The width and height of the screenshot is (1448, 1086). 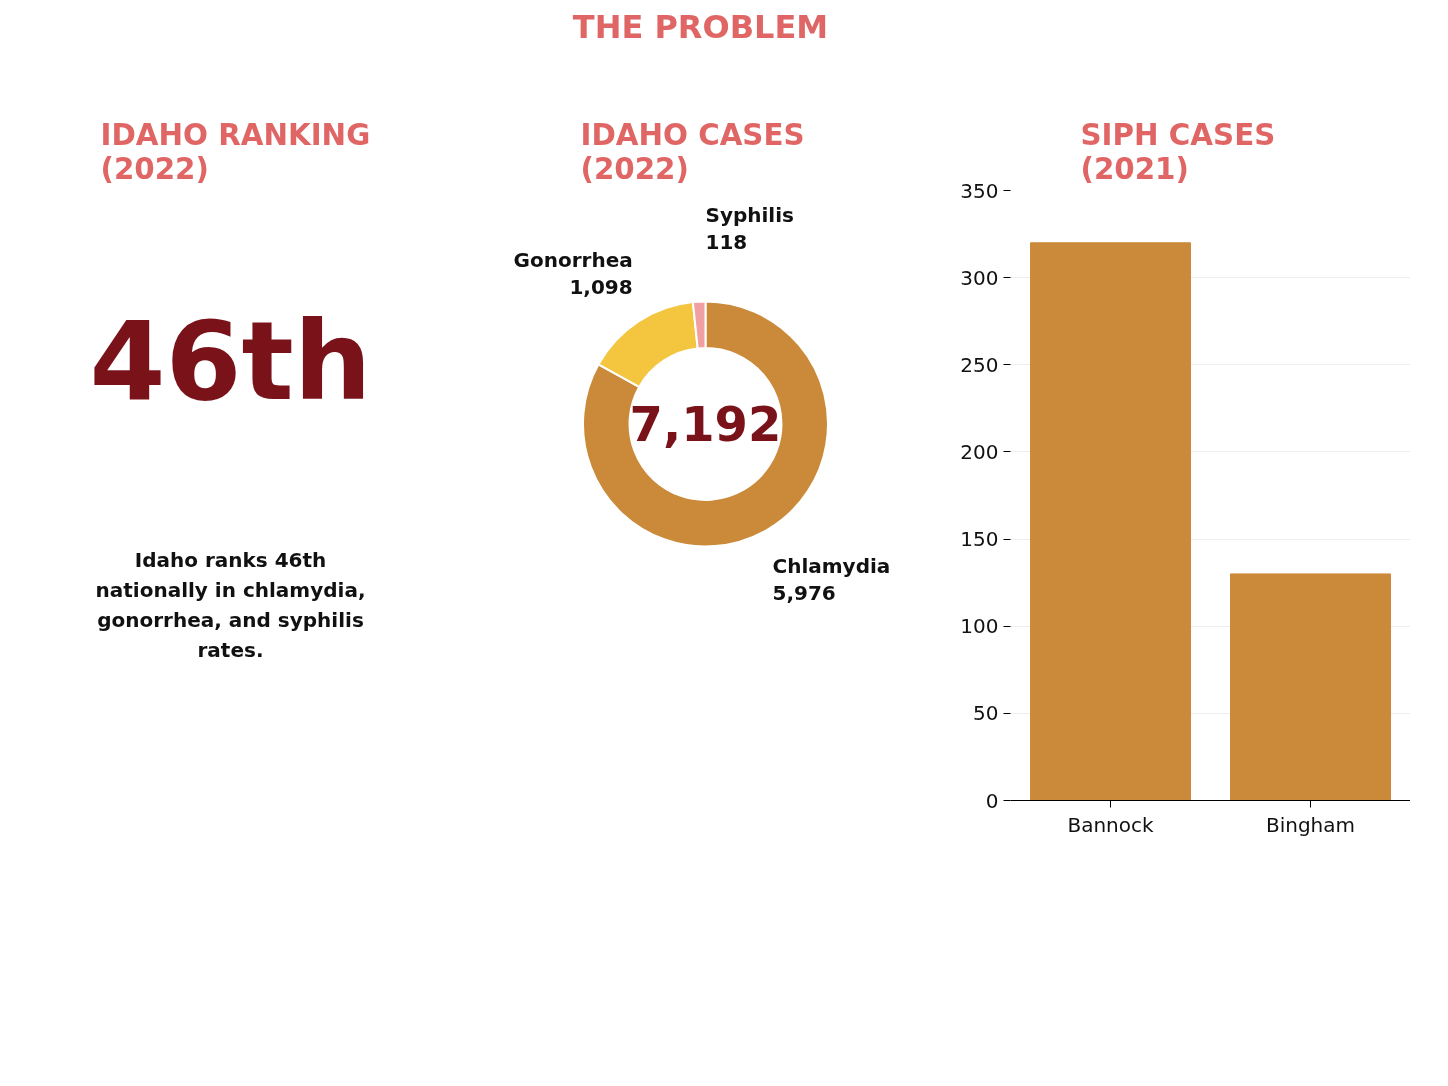 I want to click on y-tick-label: 50, so click(x=986, y=713).